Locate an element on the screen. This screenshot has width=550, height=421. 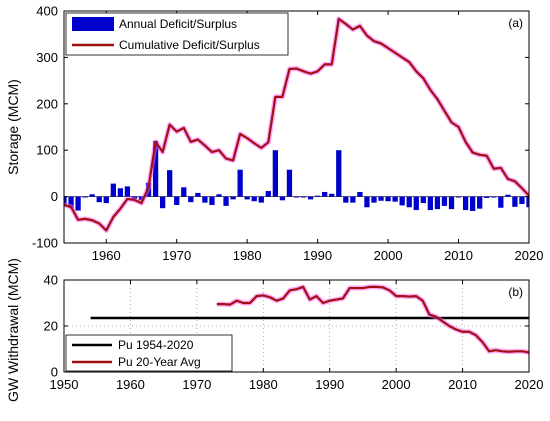
avg-line-path is located at coordinates (372, 319).